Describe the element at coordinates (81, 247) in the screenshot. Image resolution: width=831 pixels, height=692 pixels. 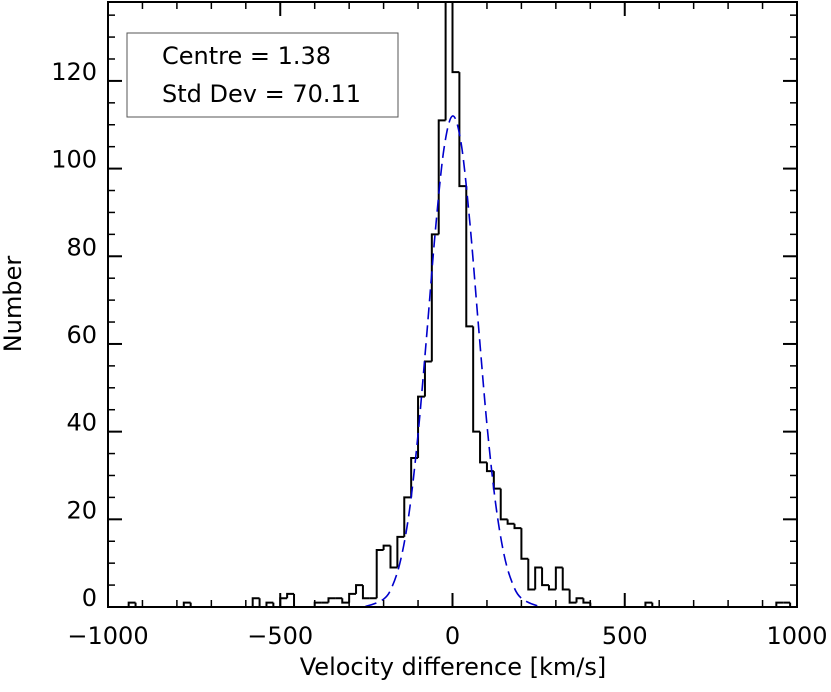
I see `y-tick-label: 80` at that location.